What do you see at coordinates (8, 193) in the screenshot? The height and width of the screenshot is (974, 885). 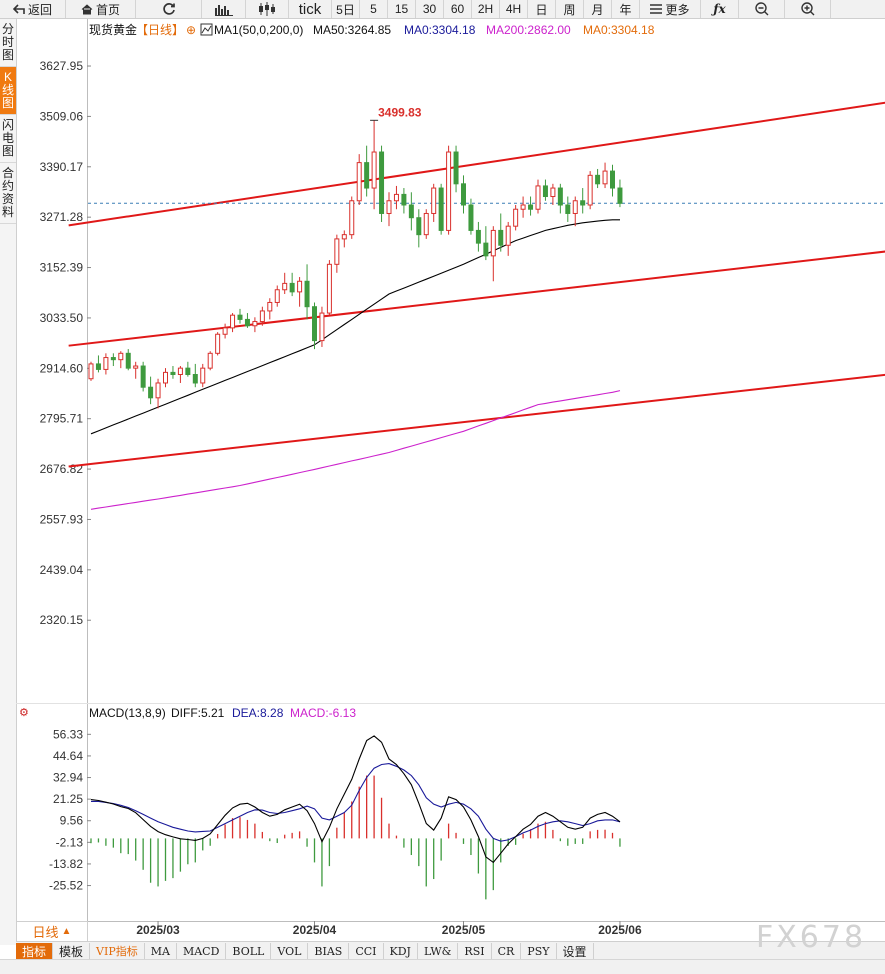 I see `sidebar-item-contract: 合 约 资 料` at bounding box center [8, 193].